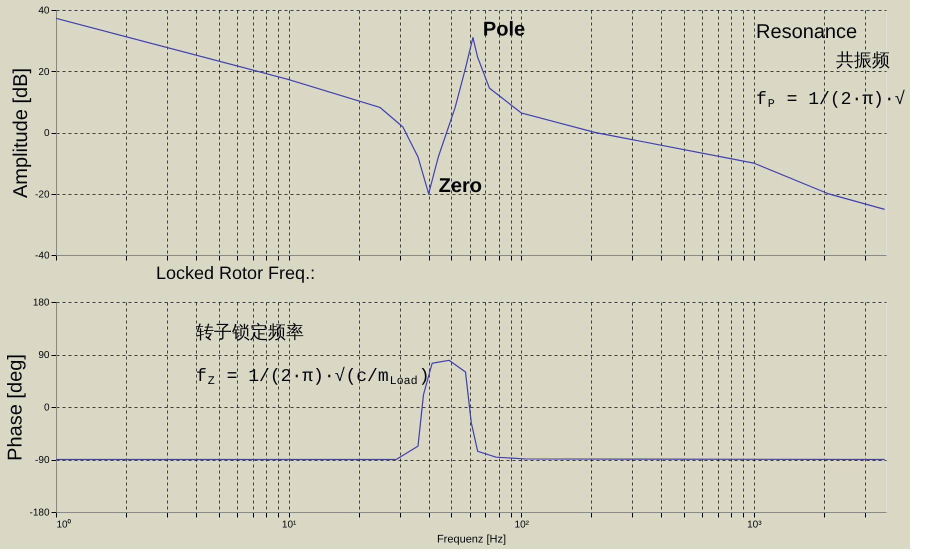 The width and height of the screenshot is (926, 557). I want to click on x-tick-label: 10¹, so click(290, 525).